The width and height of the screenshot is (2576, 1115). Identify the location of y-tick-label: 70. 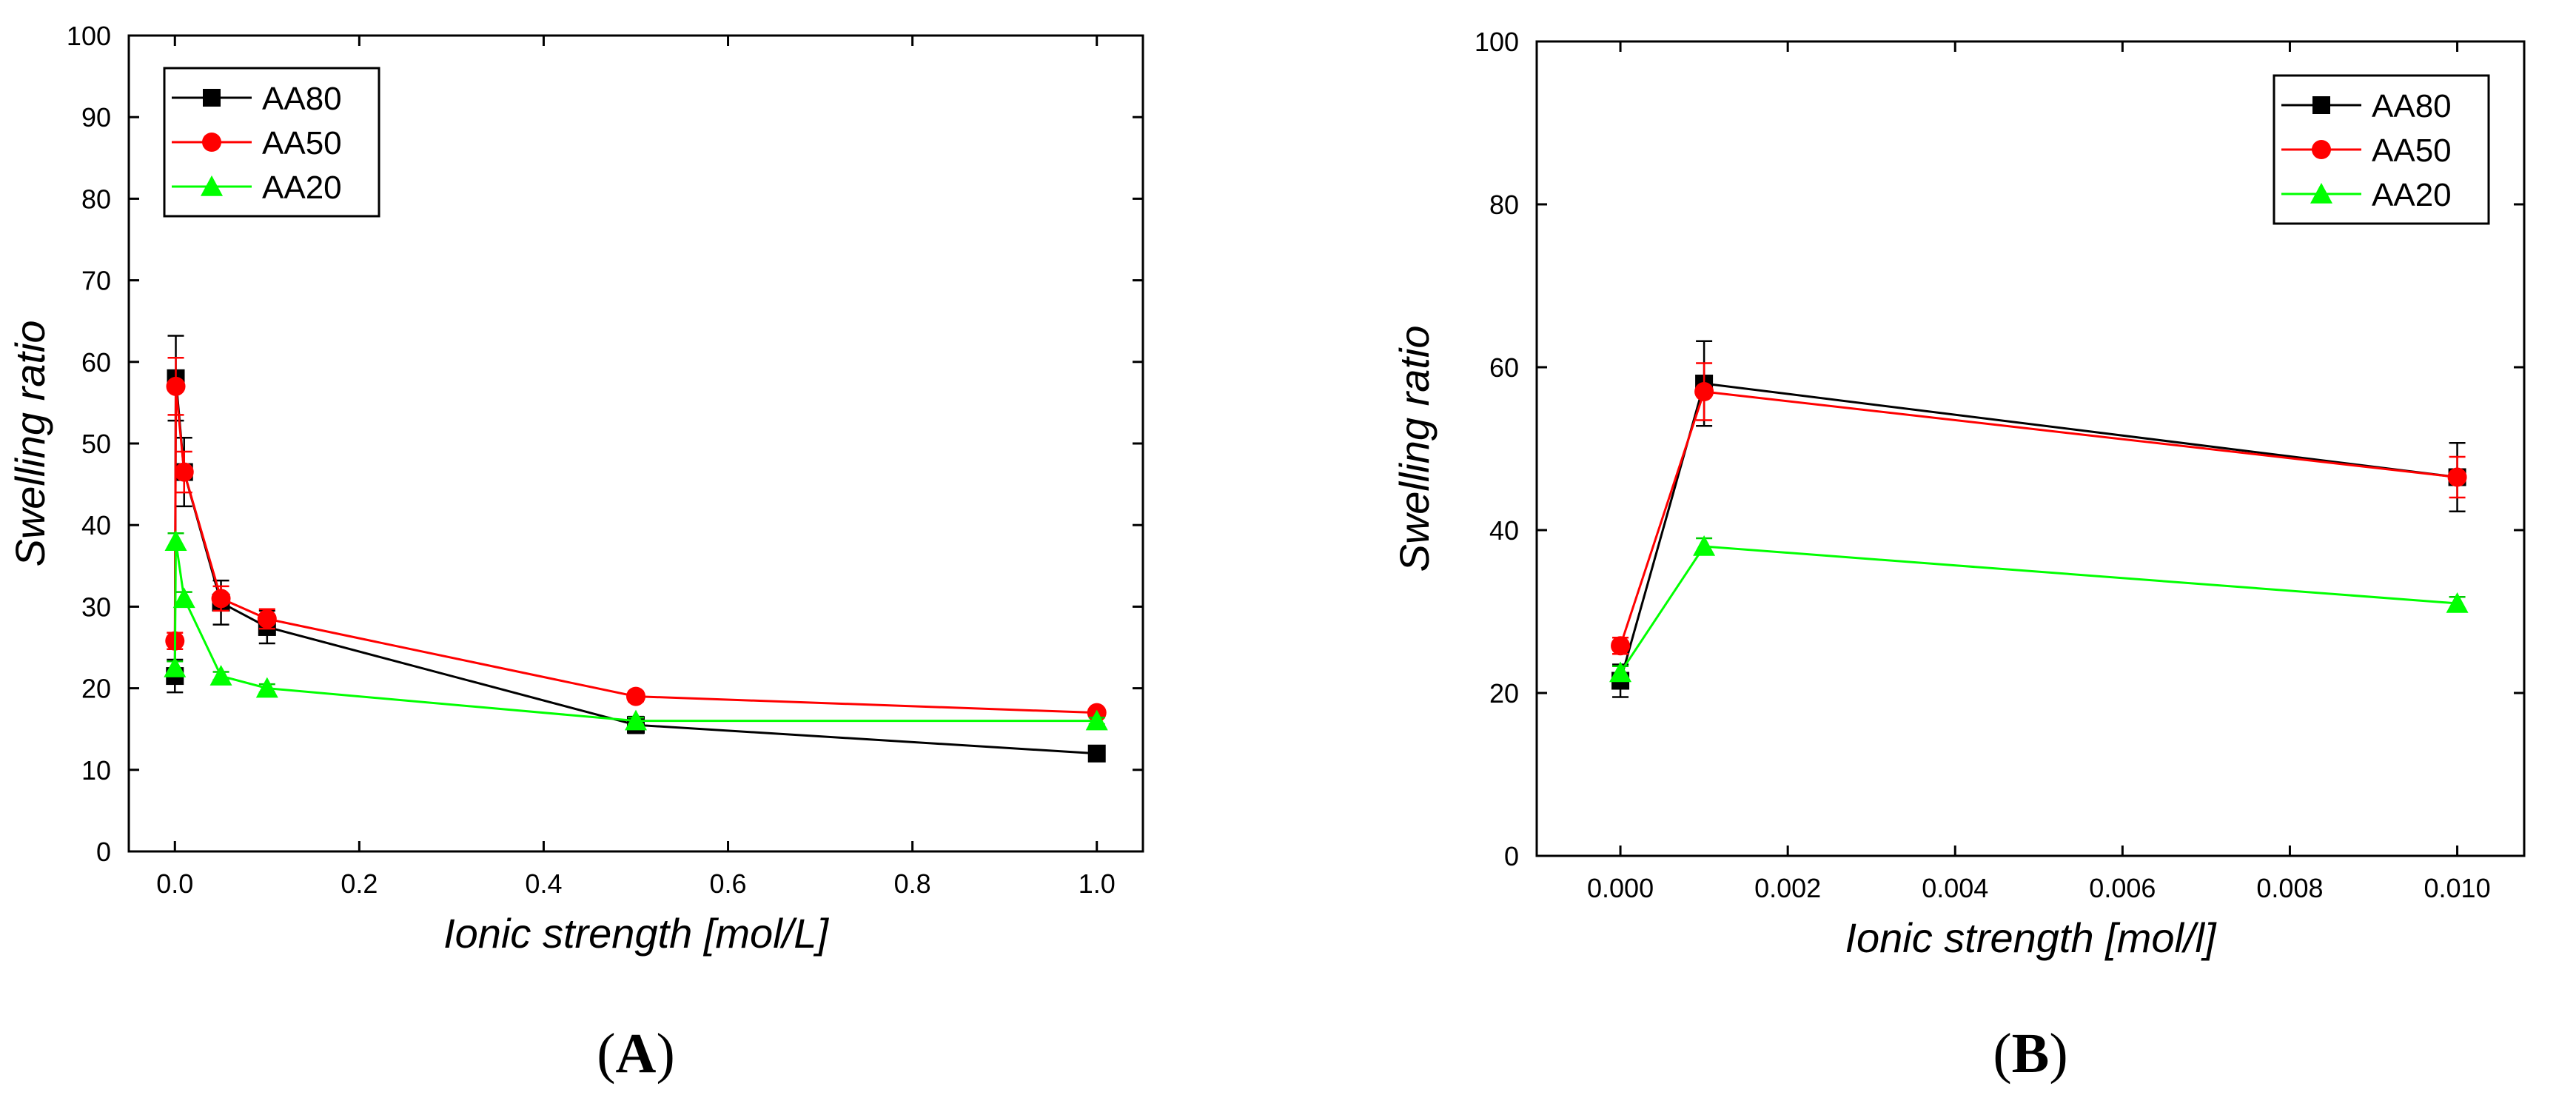
(96, 281).